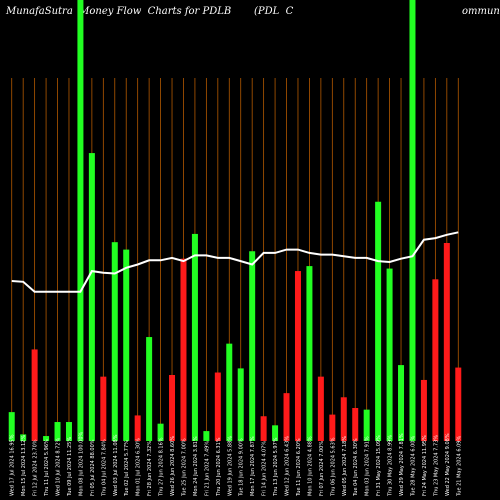 This screenshot has height=500, width=500. I want to click on x-tick-label: Thu 23 May 2024 7.73%, so click(436, 466).